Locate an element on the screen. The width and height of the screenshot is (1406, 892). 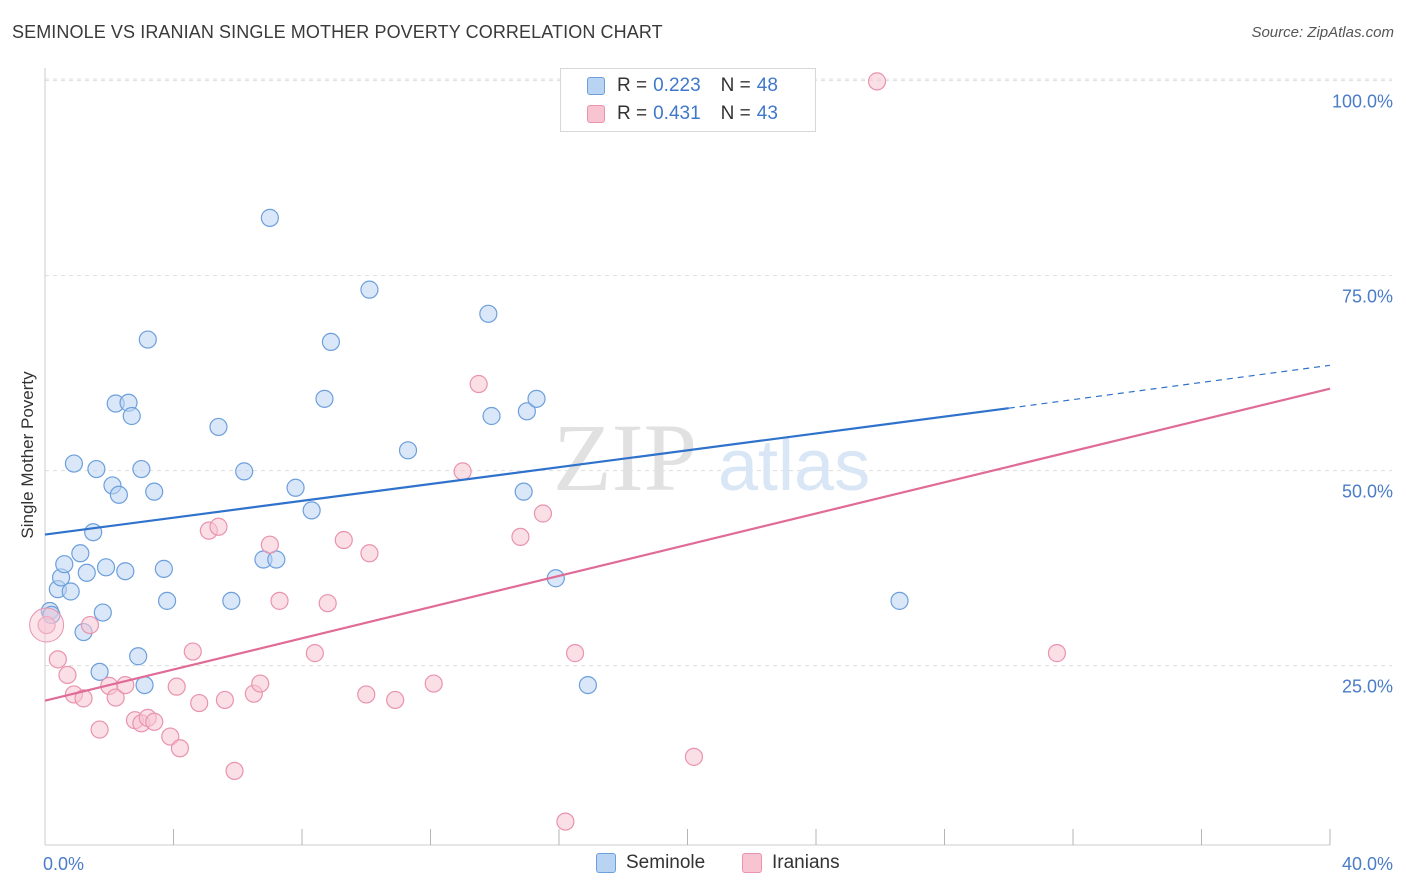
legend-item-seminole: Seminole is located at coordinates (650, 863).